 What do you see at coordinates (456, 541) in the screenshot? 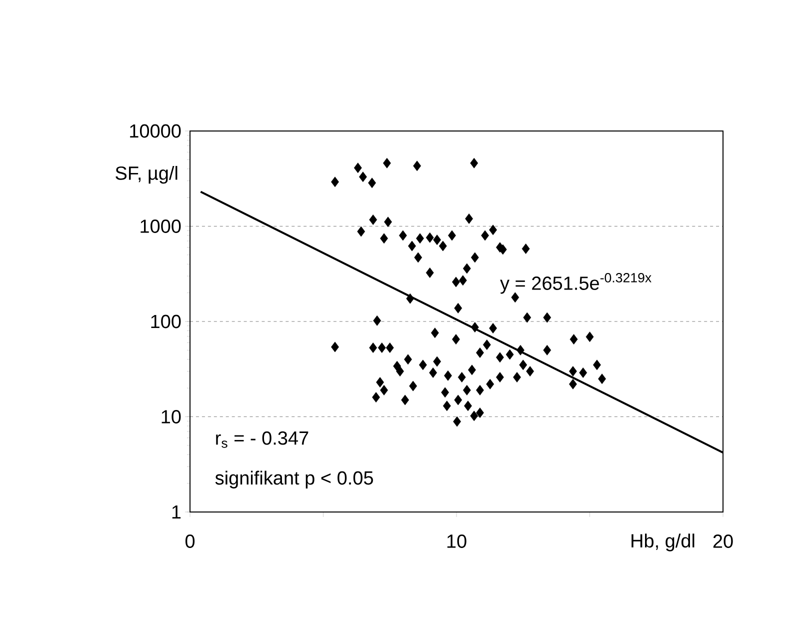
I see `x-tick-label: 10` at bounding box center [456, 541].